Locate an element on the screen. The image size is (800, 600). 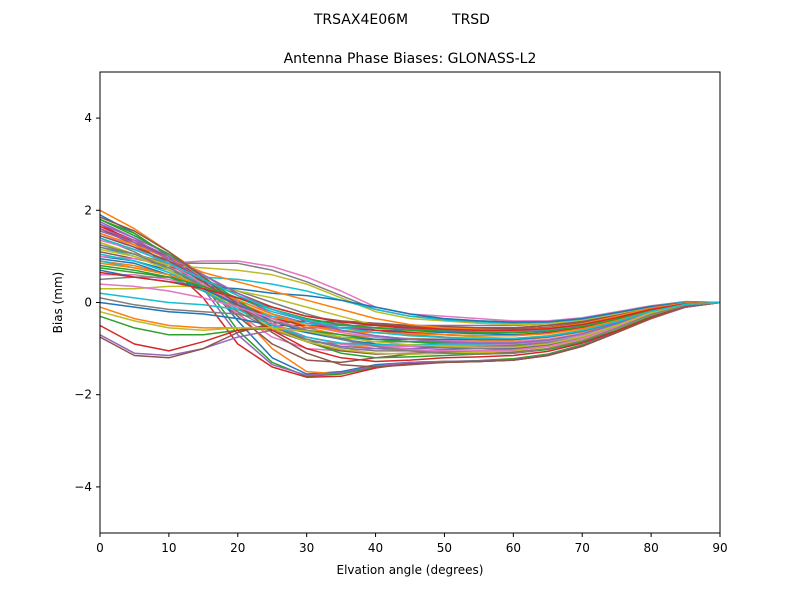
suptitle-radome: TRSD is located at coordinates (470, 20).